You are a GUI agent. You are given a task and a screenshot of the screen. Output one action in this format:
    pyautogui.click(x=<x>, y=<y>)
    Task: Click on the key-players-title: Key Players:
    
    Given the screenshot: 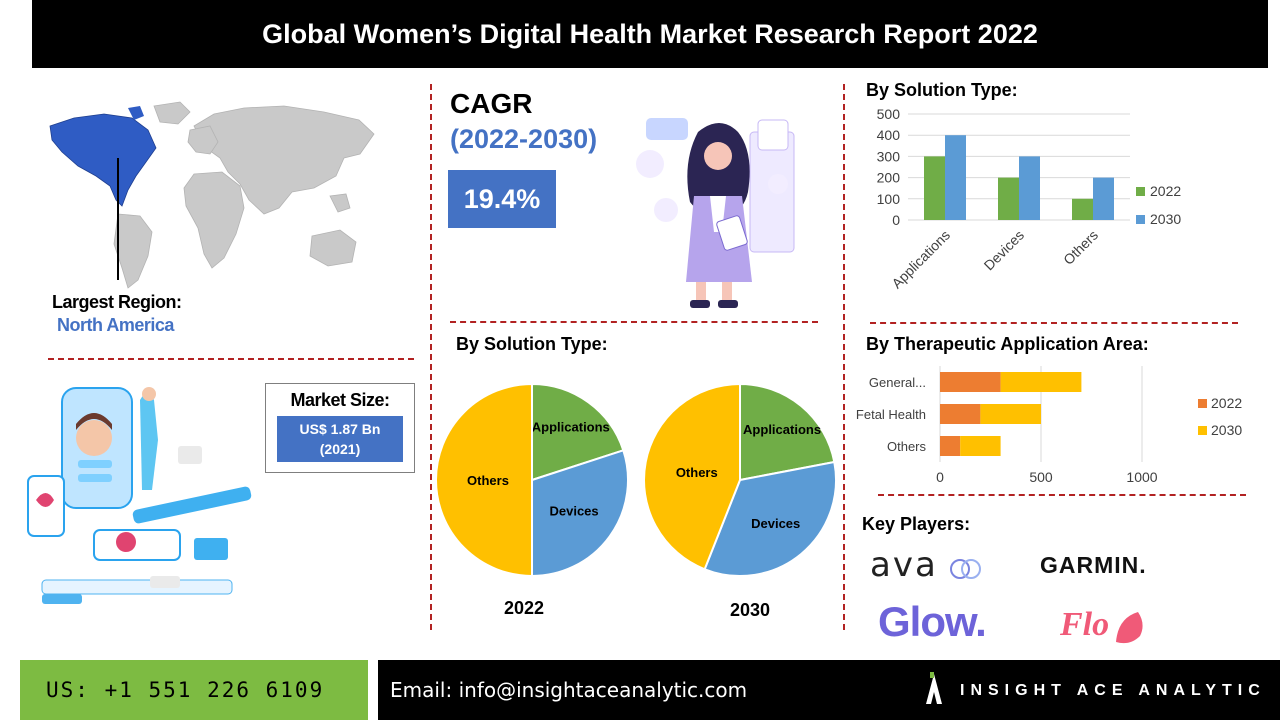 What is the action you would take?
    pyautogui.click(x=916, y=524)
    